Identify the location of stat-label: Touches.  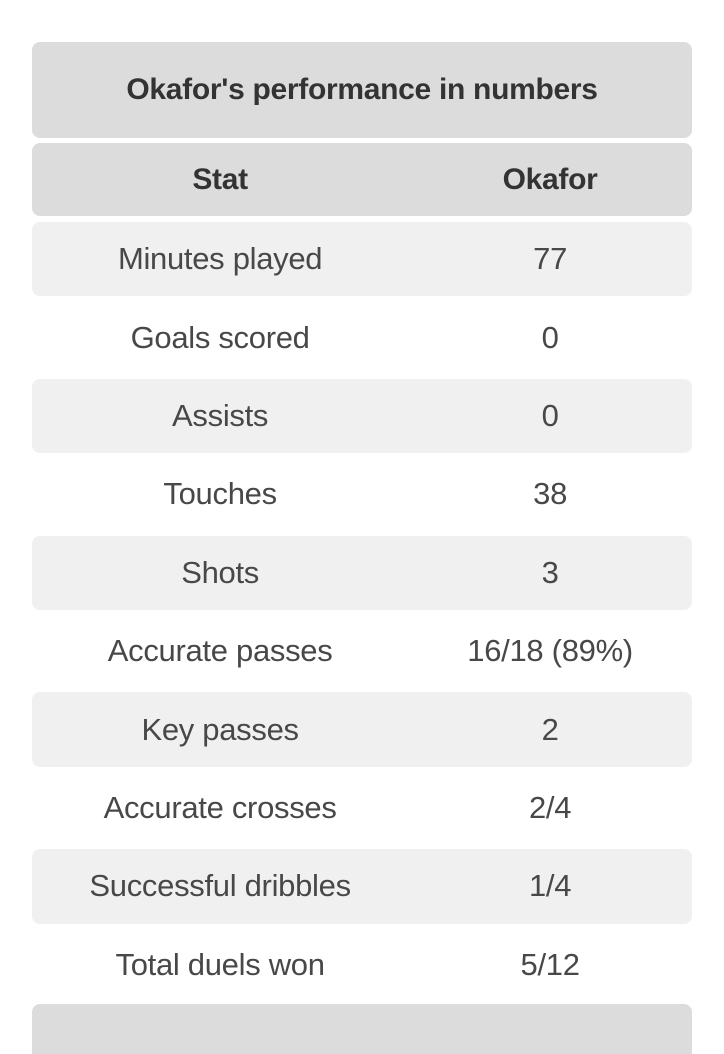
(220, 494).